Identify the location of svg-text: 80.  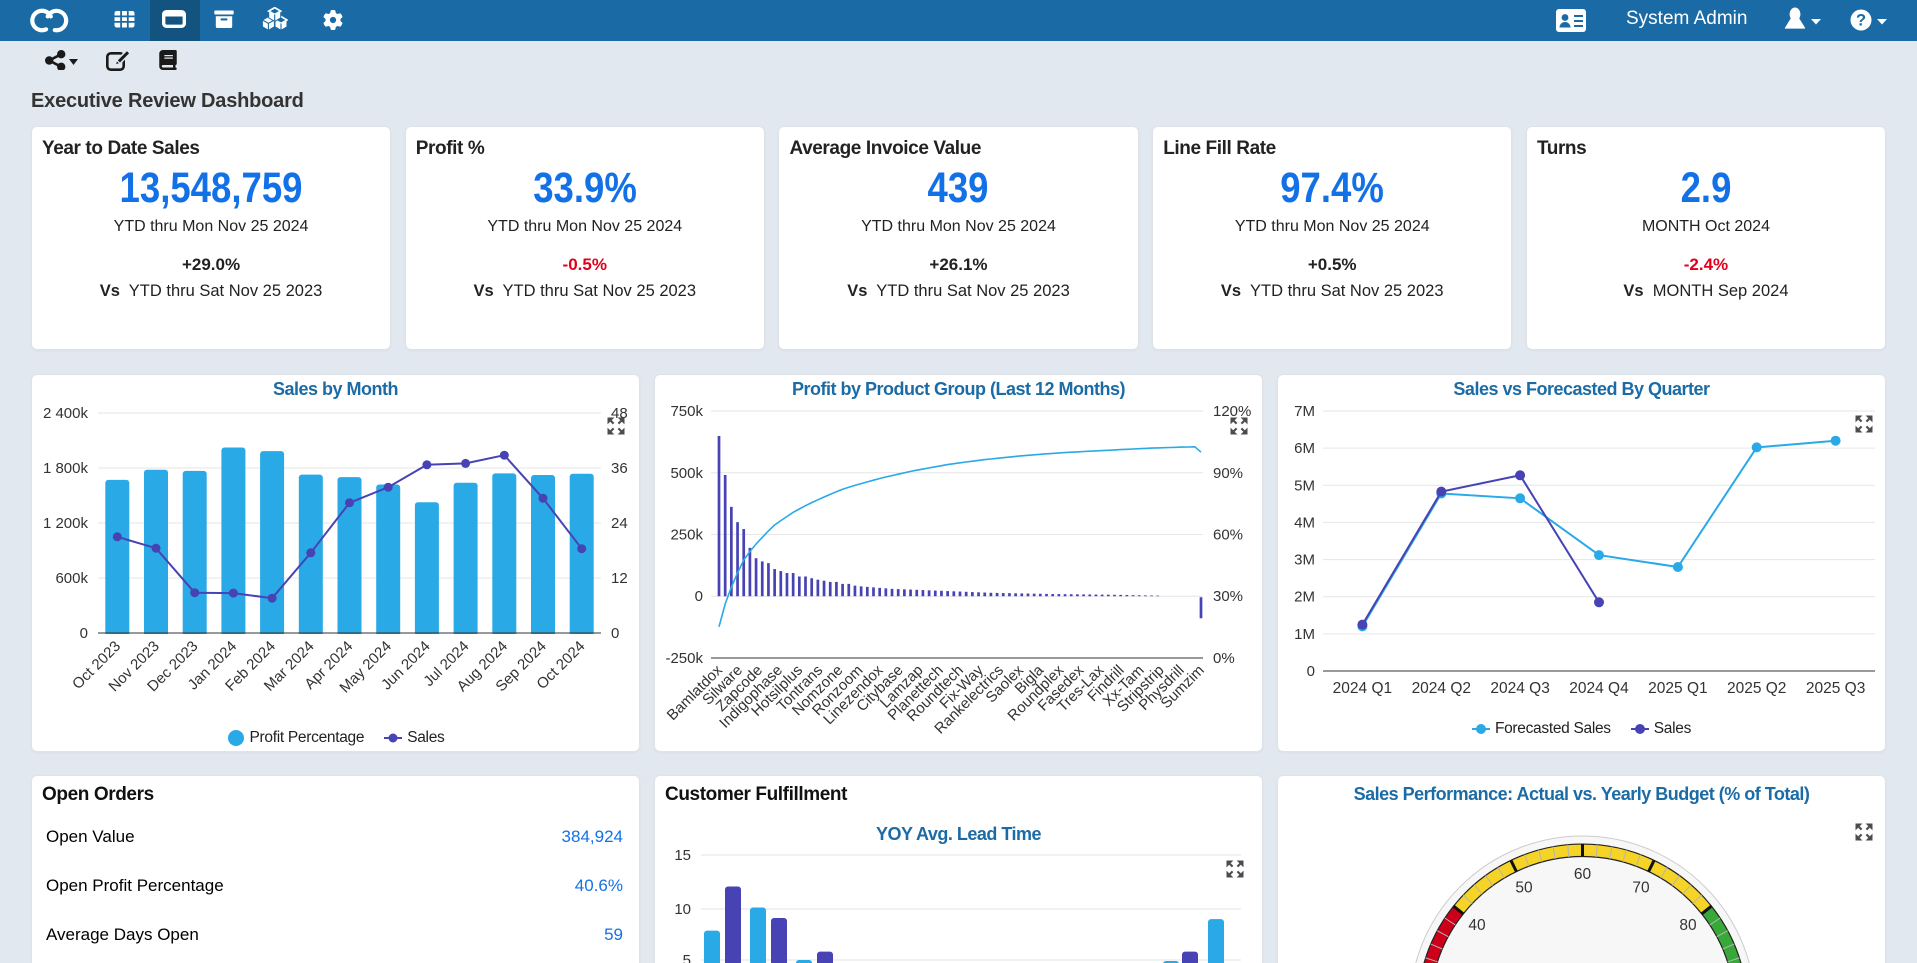
(1688, 925).